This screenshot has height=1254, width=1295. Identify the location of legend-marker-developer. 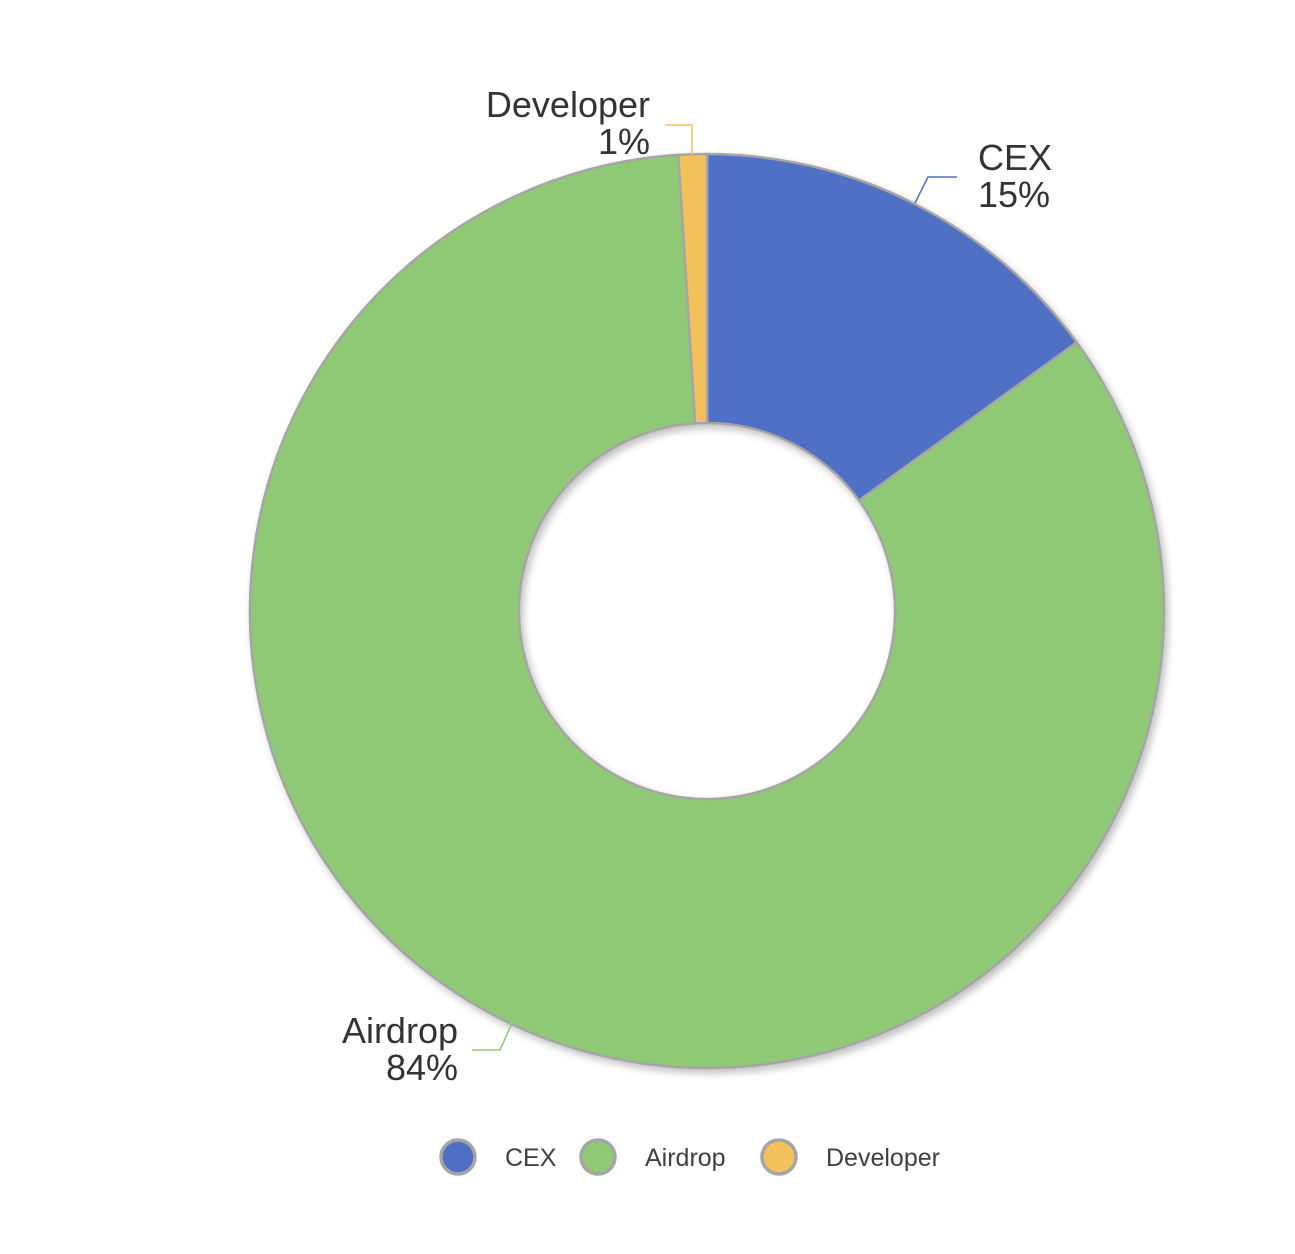
(779, 1157).